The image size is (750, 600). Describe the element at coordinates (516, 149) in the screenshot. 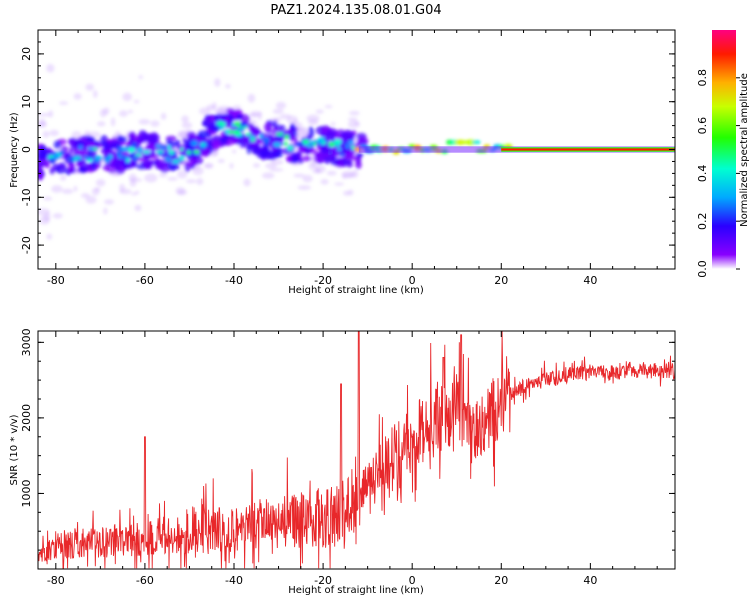

I see `coherent-signal-line` at that location.